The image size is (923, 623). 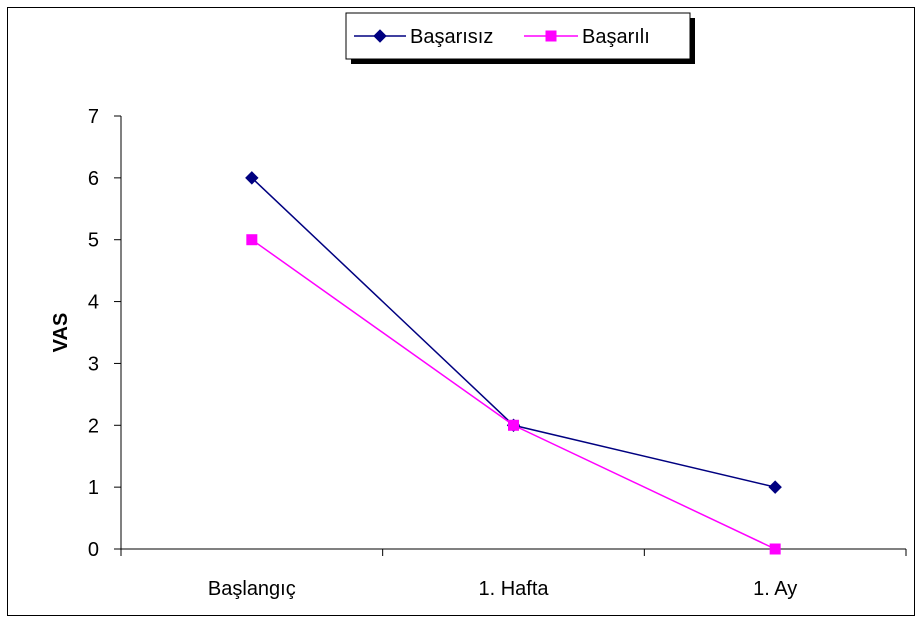 What do you see at coordinates (93, 488) in the screenshot?
I see `y-tick-label: 1` at bounding box center [93, 488].